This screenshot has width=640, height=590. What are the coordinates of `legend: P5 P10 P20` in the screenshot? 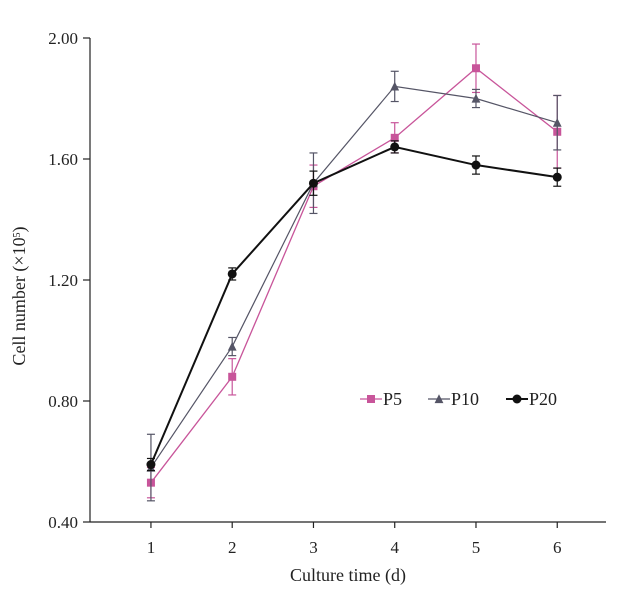 It's located at (458, 399).